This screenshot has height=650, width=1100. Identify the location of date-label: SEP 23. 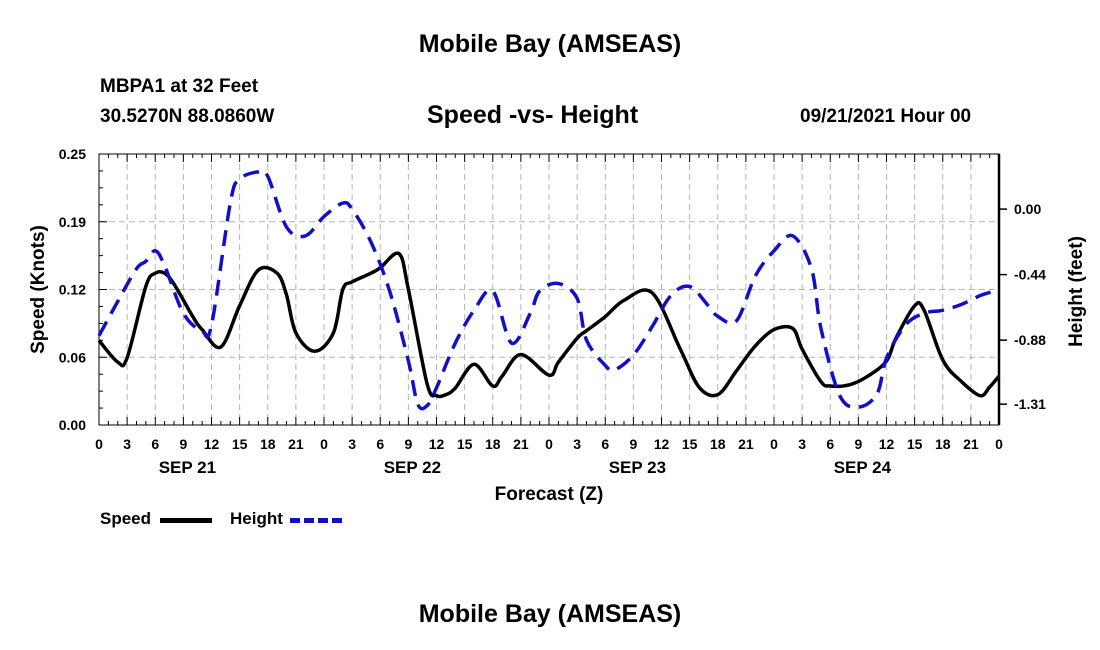
(637, 467).